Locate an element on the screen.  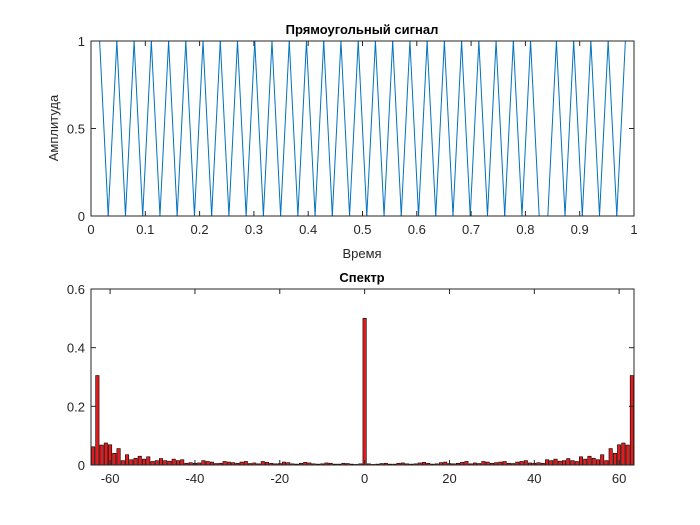
x-tick-label: 0.1 is located at coordinates (145, 229).